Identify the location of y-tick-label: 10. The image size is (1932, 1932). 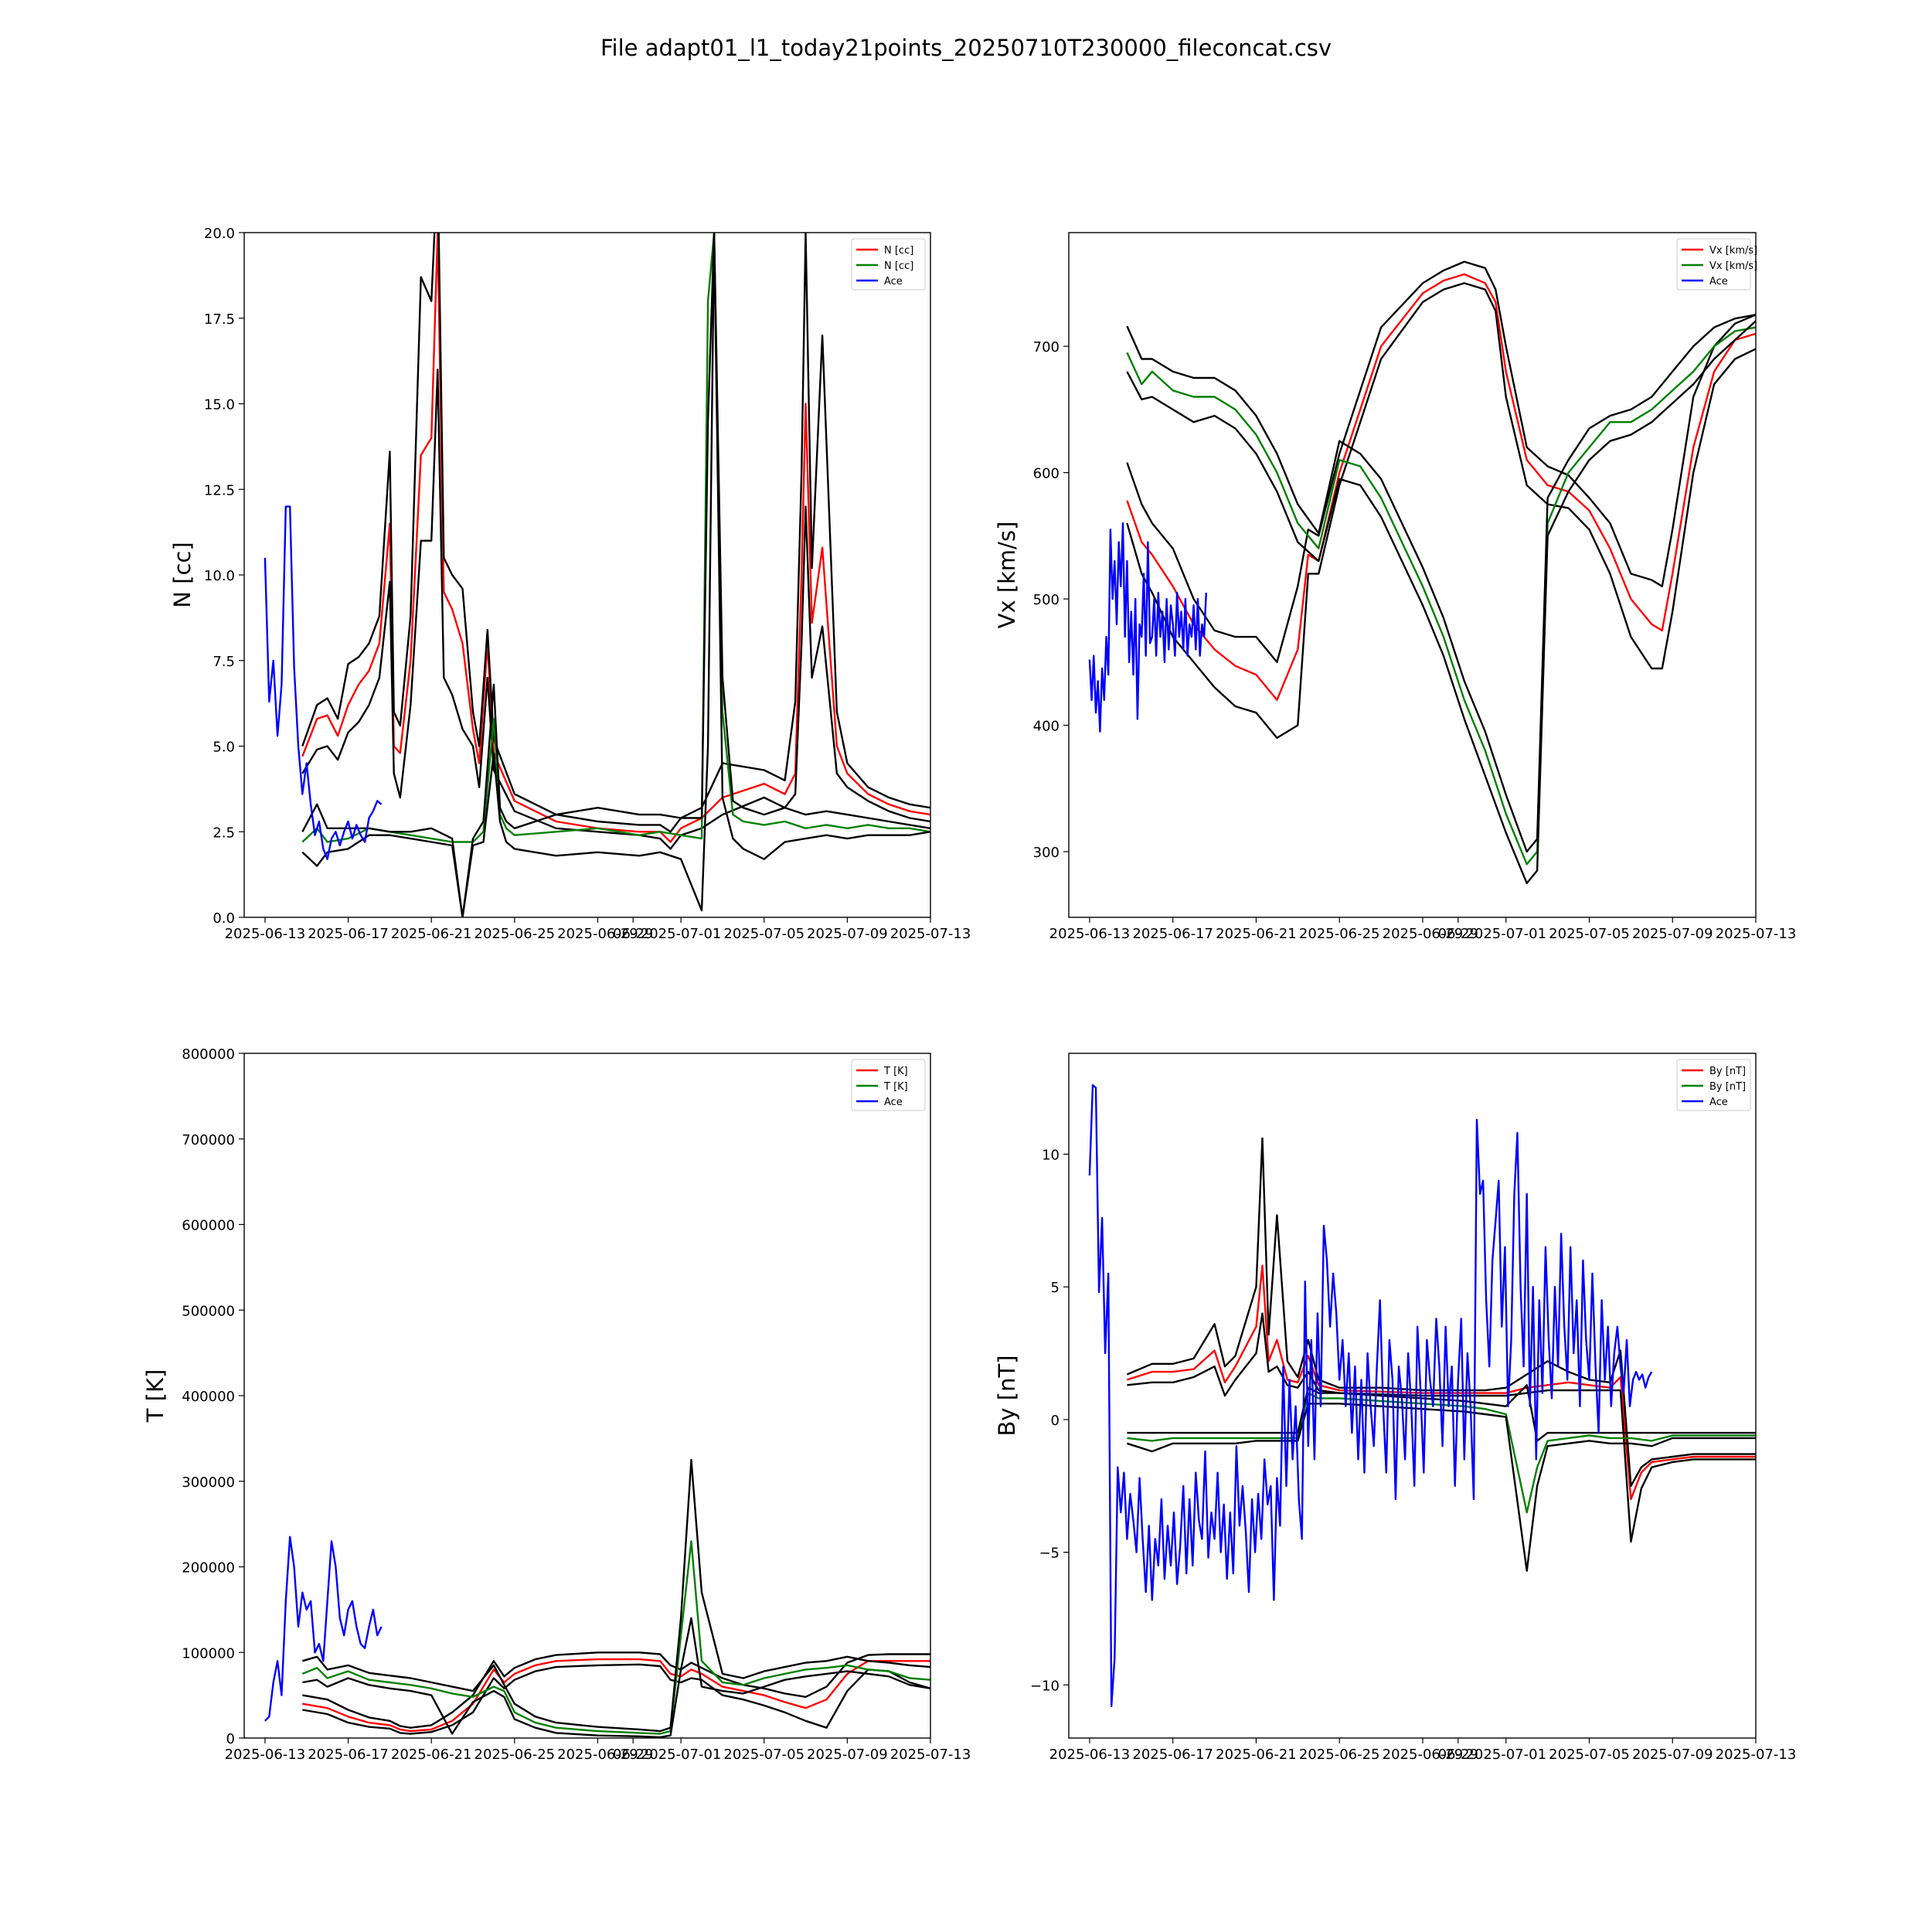
(1051, 1155).